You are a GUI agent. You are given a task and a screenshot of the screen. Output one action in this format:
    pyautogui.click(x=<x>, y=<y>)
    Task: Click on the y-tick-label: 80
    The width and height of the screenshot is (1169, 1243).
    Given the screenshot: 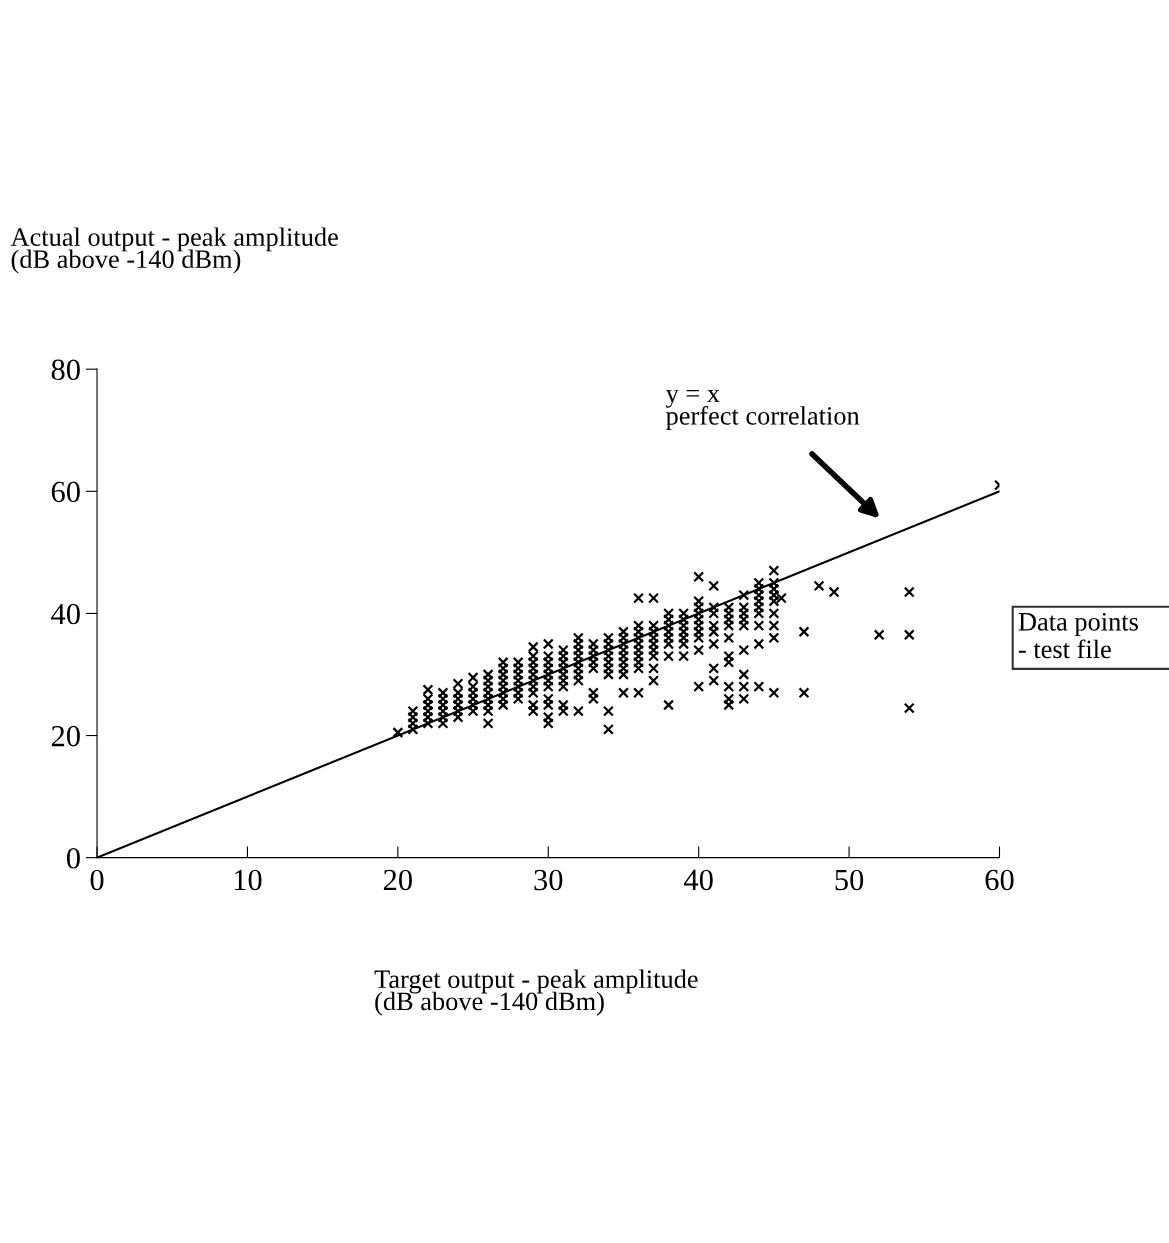 What is the action you would take?
    pyautogui.click(x=65, y=370)
    